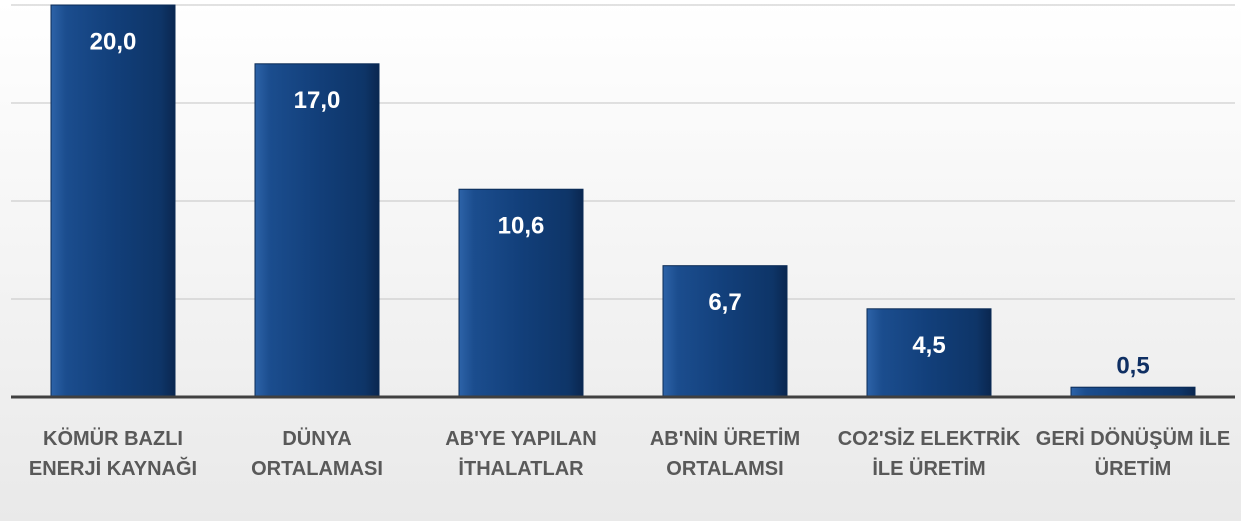 The width and height of the screenshot is (1241, 521). What do you see at coordinates (1133, 454) in the screenshot?
I see `x-tick-label: GERİ DÖNÜŞÜM İLE ÜRETİM` at bounding box center [1133, 454].